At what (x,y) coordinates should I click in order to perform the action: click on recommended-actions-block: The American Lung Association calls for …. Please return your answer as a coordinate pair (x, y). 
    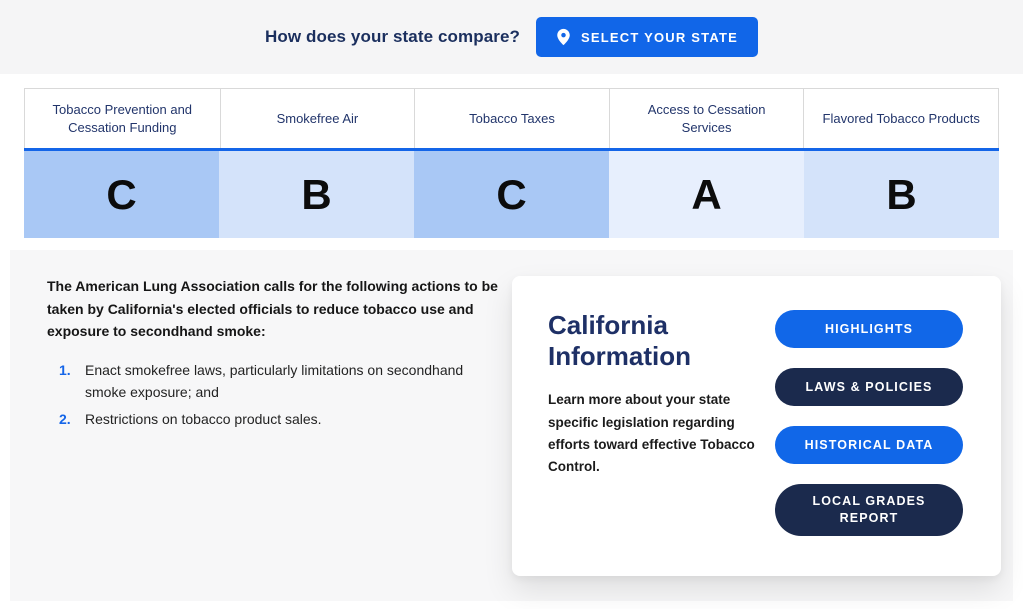
    Looking at the image, I should click on (282, 356).